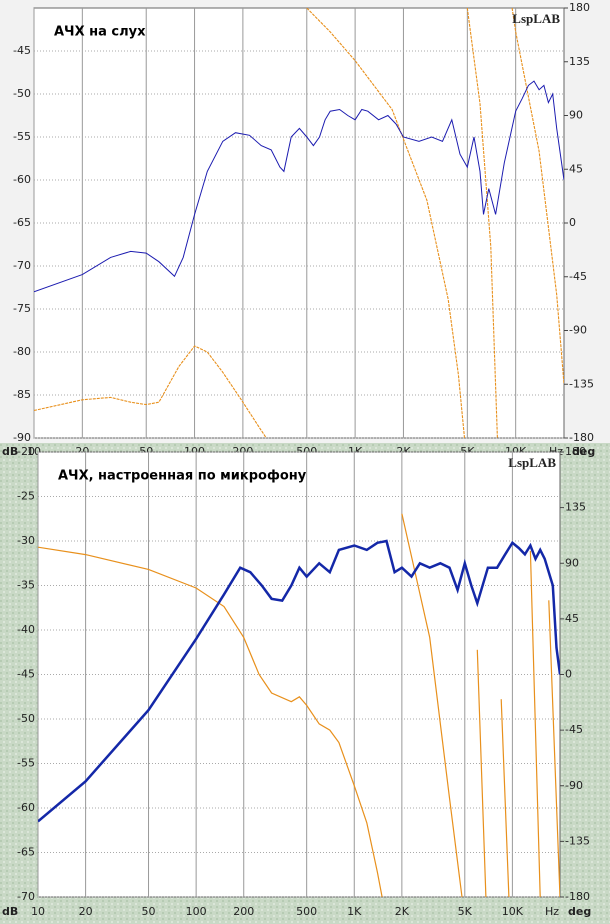 This screenshot has width=610, height=924. What do you see at coordinates (149, 911) in the screenshot?
I see `x-tick-label: 50` at bounding box center [149, 911].